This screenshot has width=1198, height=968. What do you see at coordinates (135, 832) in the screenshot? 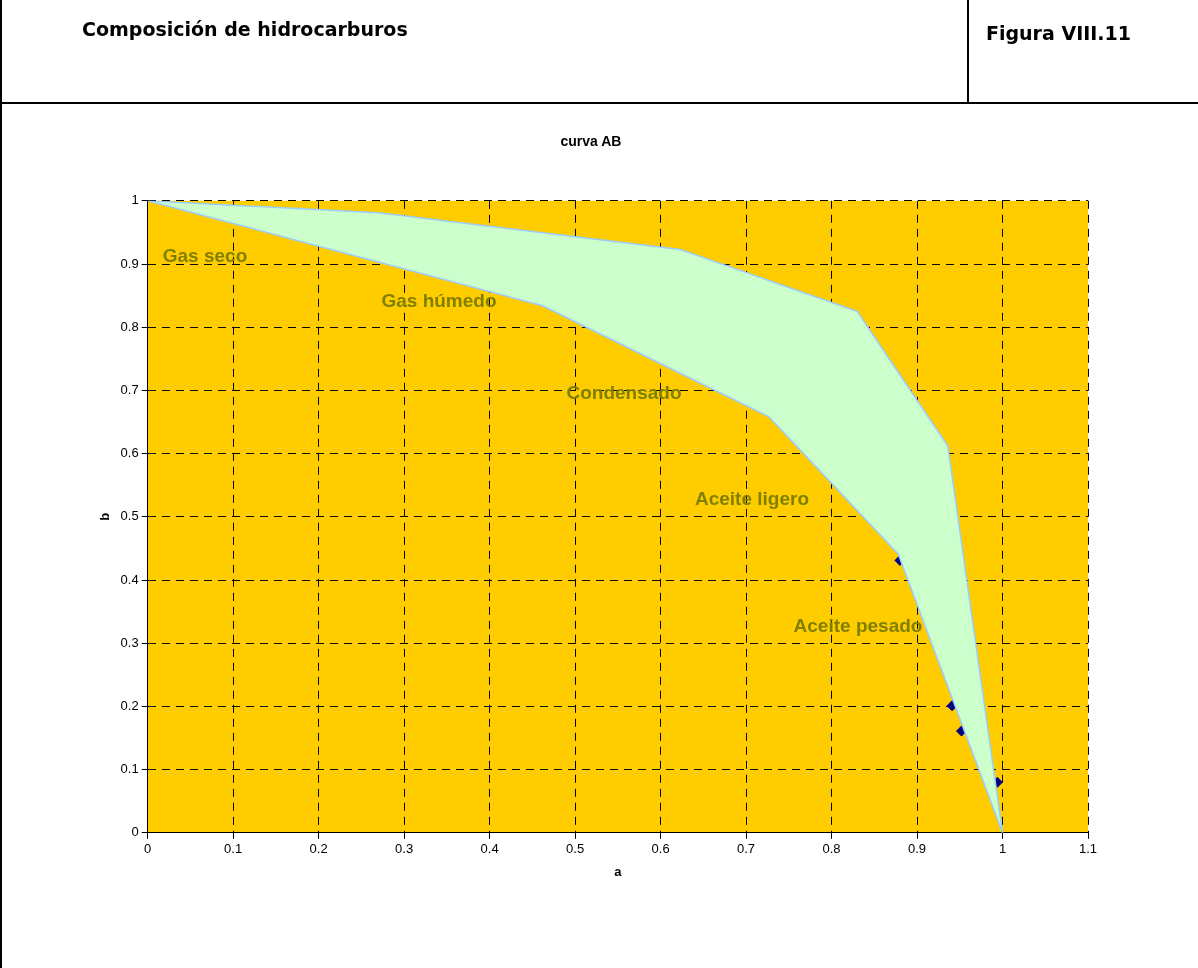
I see `y-tick-label: 0` at bounding box center [135, 832].